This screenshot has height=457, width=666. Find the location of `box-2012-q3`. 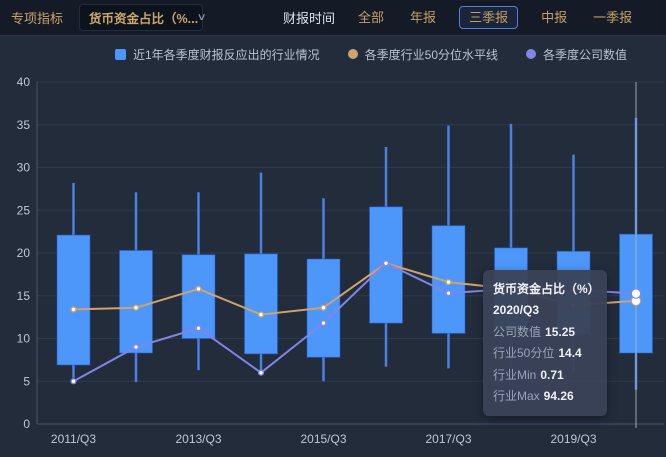

box-2012-q3 is located at coordinates (136, 287).